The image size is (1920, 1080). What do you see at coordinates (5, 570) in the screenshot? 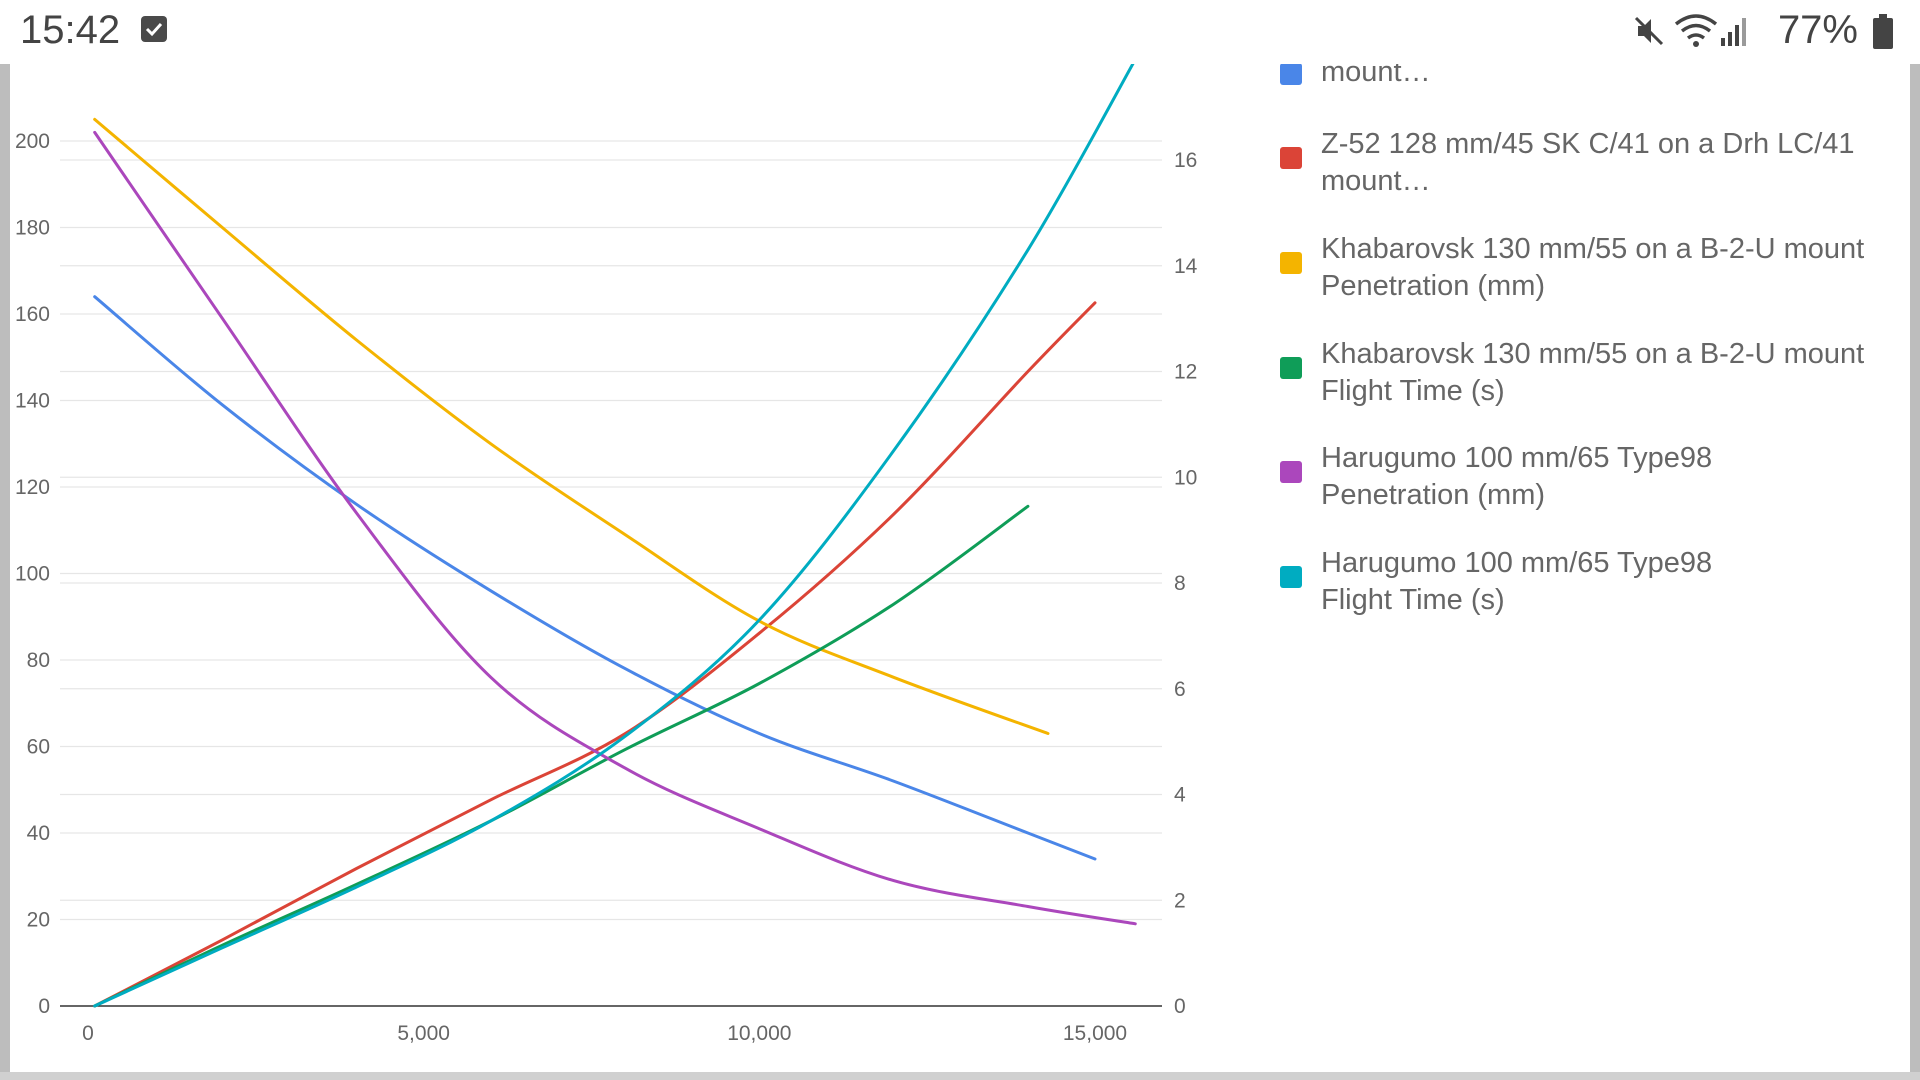
I see `left-scroll-edge` at bounding box center [5, 570].